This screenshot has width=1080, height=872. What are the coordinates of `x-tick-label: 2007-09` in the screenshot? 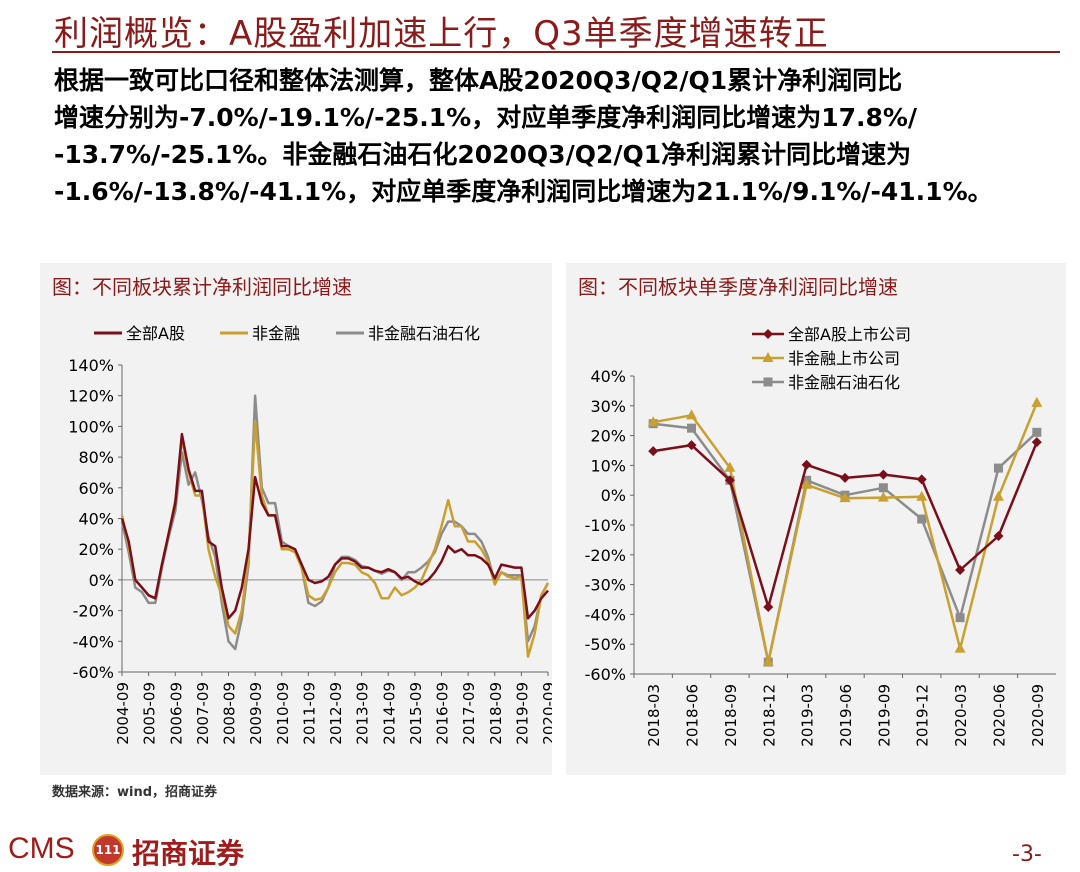 It's located at (203, 713).